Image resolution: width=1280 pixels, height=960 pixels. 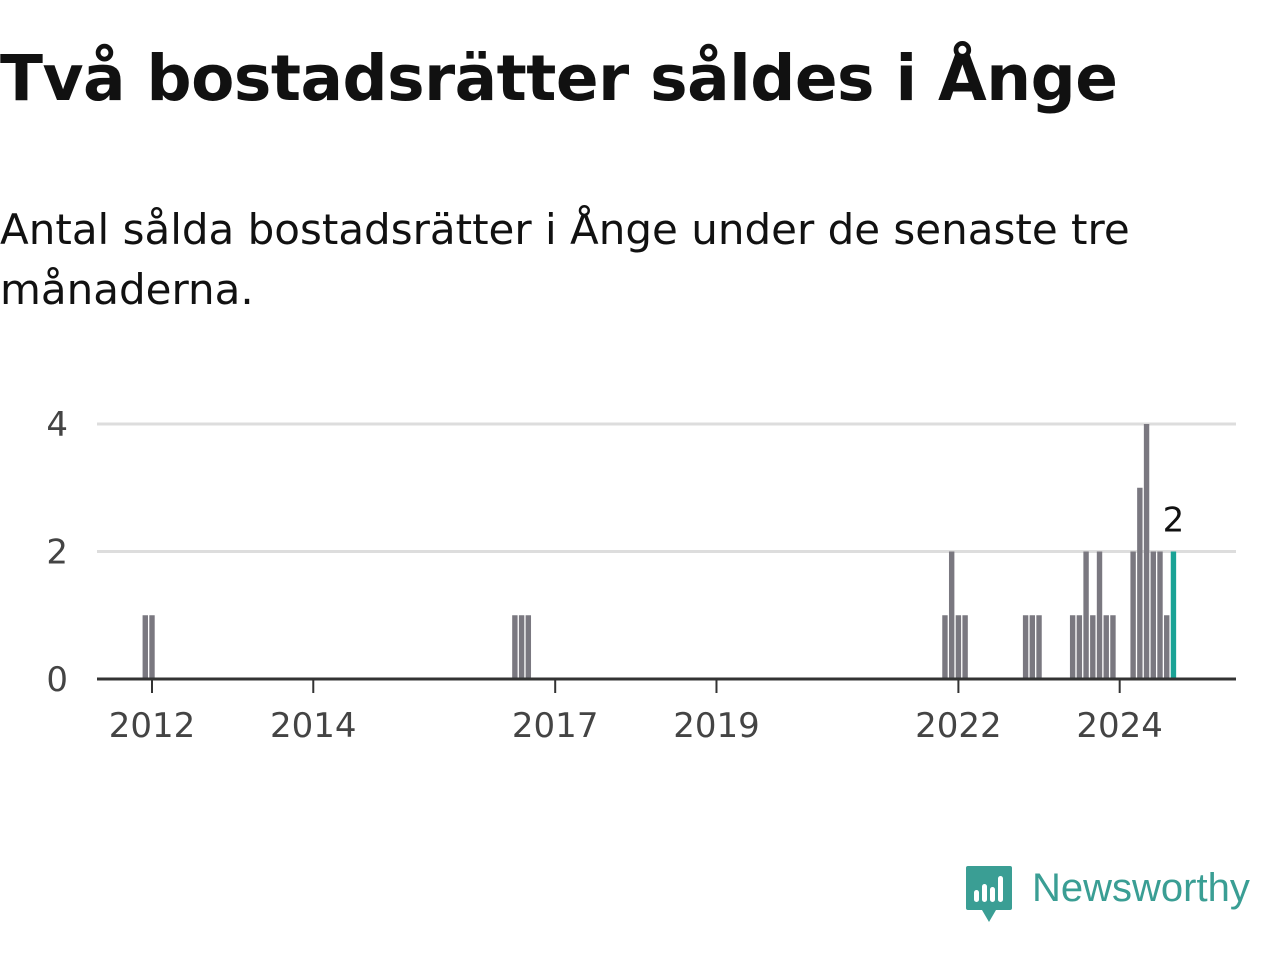 I want to click on newsworthy-logo: Newsworthy, so click(x=1107, y=894).